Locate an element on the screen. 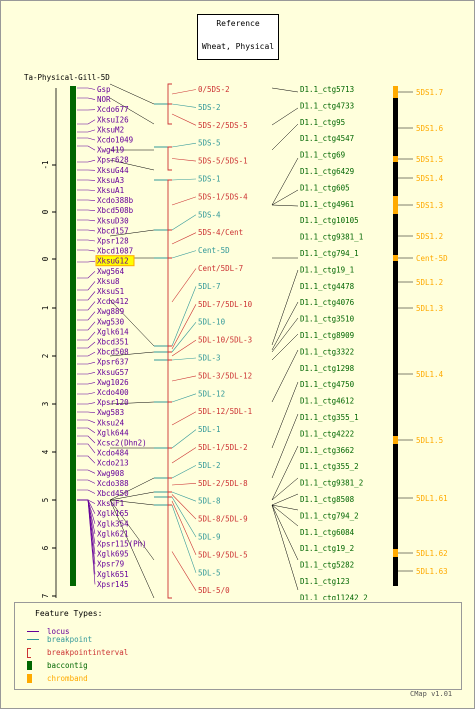 The height and width of the screenshot is (709, 475). breakpoint-label: 5DL-7 is located at coordinates (209, 286).